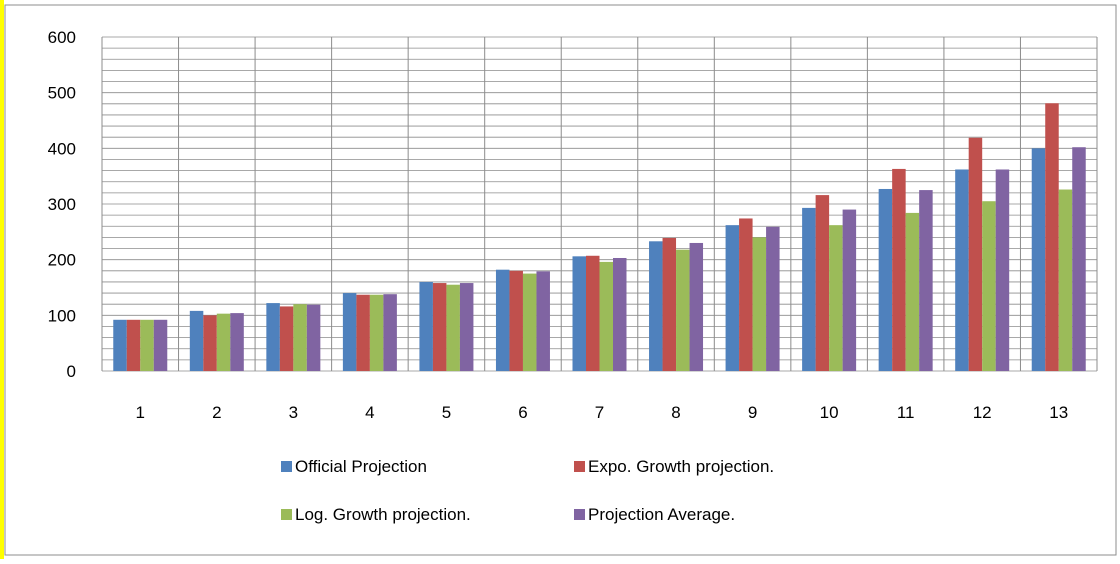  Describe the element at coordinates (752, 412) in the screenshot. I see `x-tick-label: 9` at that location.